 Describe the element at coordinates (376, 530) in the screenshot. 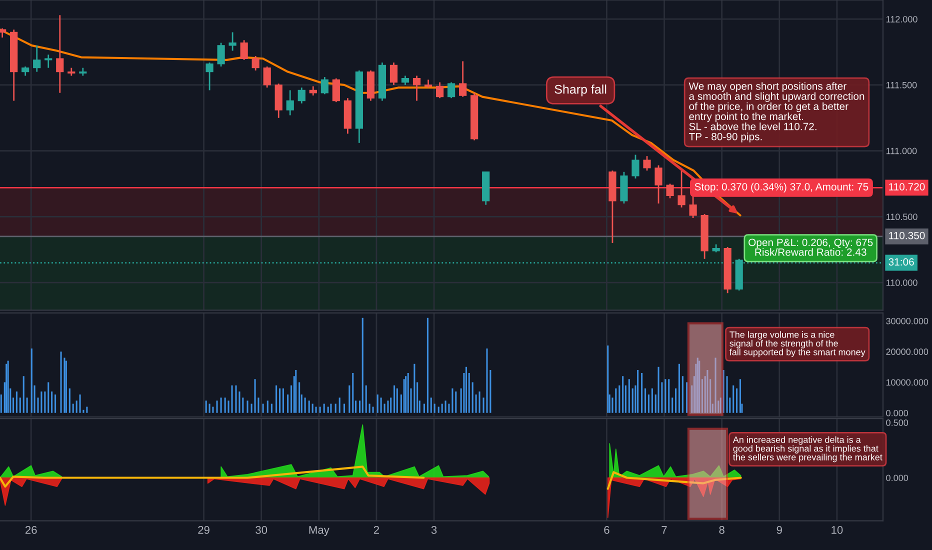

I see `x-tick-label: 2` at that location.